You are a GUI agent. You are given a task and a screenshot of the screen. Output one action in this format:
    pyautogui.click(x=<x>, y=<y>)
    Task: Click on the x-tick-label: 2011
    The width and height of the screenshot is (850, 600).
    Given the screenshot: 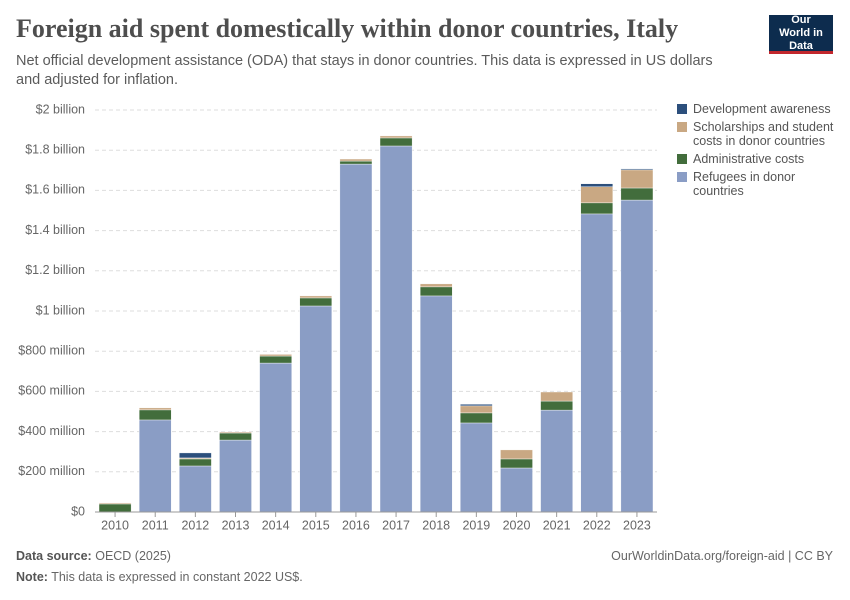 What is the action you would take?
    pyautogui.click(x=155, y=525)
    